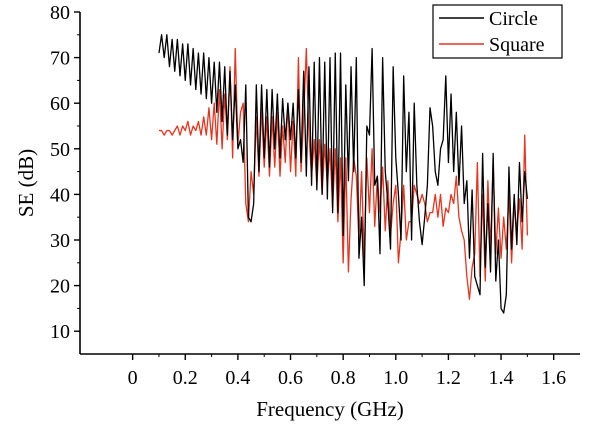 This screenshot has width=589, height=425. What do you see at coordinates (60, 287) in the screenshot?
I see `y-tick-label: 20` at bounding box center [60, 287].